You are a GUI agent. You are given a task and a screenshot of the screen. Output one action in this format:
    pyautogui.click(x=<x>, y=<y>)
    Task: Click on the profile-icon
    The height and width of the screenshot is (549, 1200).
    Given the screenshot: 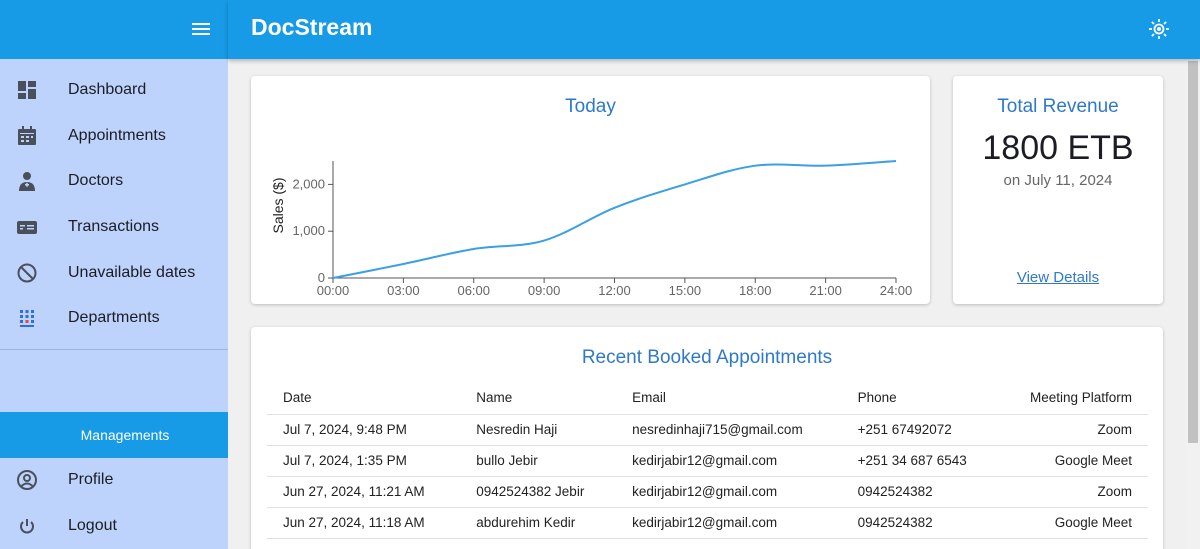 What is the action you would take?
    pyautogui.click(x=27, y=480)
    